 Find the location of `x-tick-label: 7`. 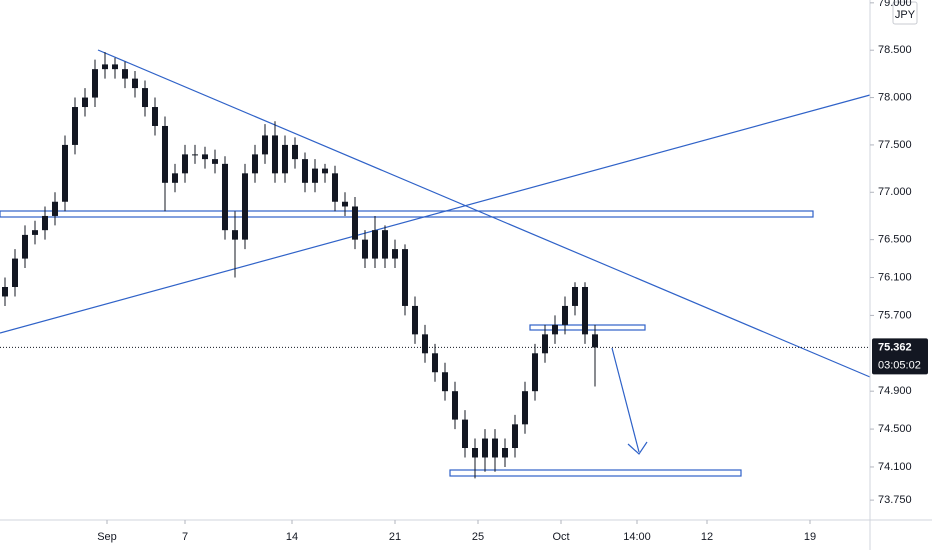

x-tick-label: 7 is located at coordinates (185, 537).